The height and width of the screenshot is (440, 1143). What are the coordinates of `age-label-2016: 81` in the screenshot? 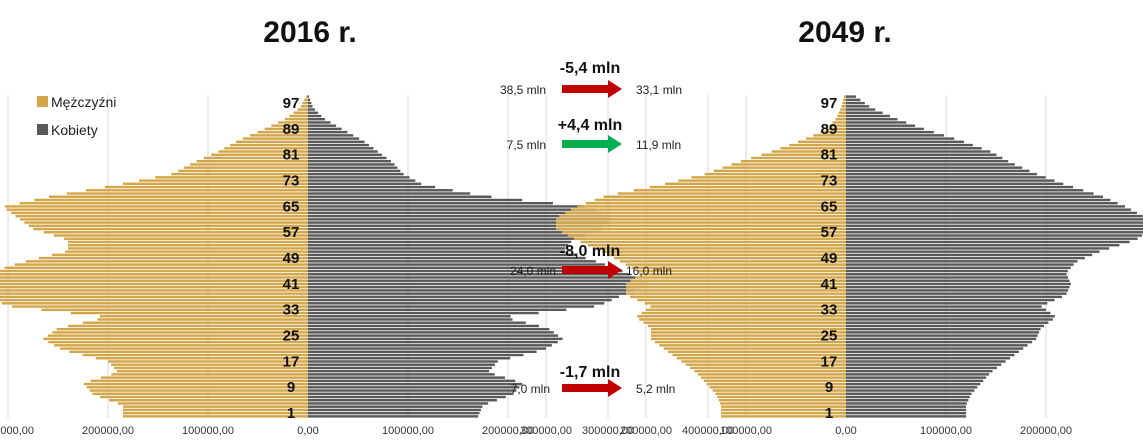 It's located at (291, 155).